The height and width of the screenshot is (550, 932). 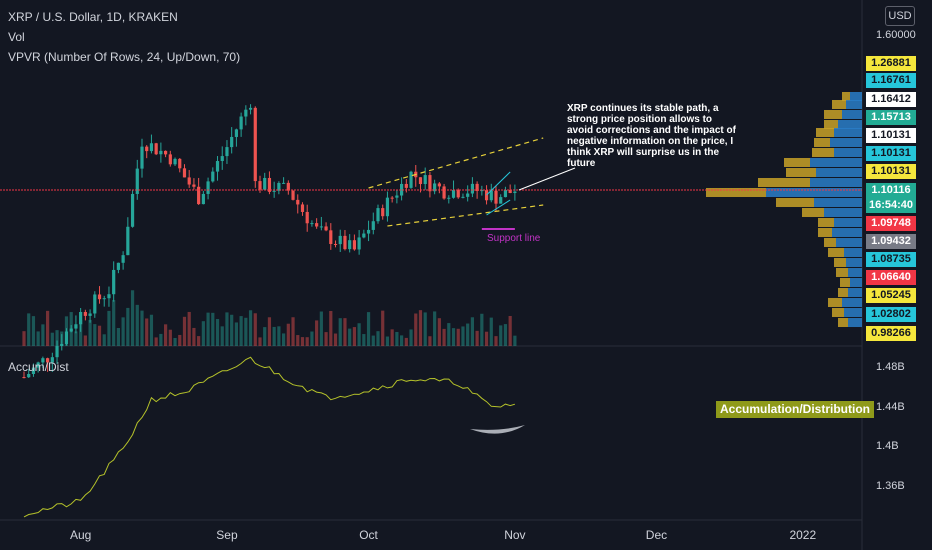 What do you see at coordinates (784, 209) in the screenshot?
I see `volume-profile` at bounding box center [784, 209].